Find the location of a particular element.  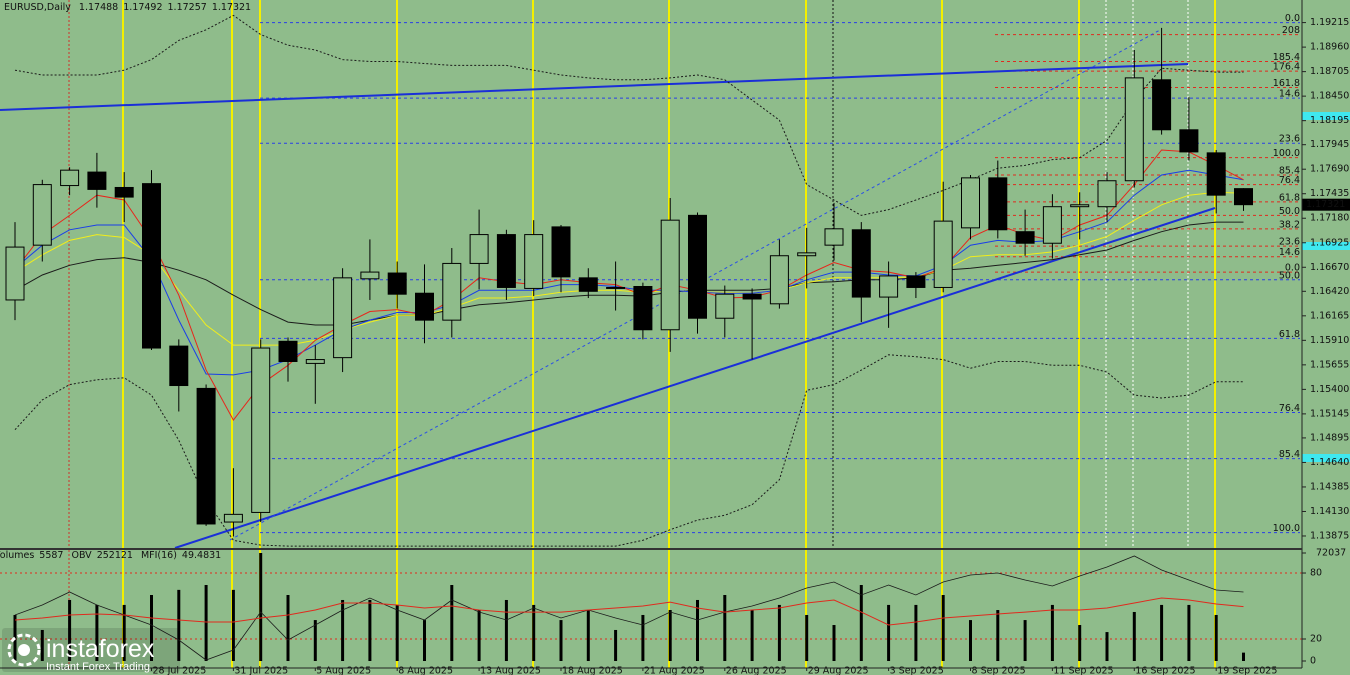

obv-value: 252121 is located at coordinates (115, 555).